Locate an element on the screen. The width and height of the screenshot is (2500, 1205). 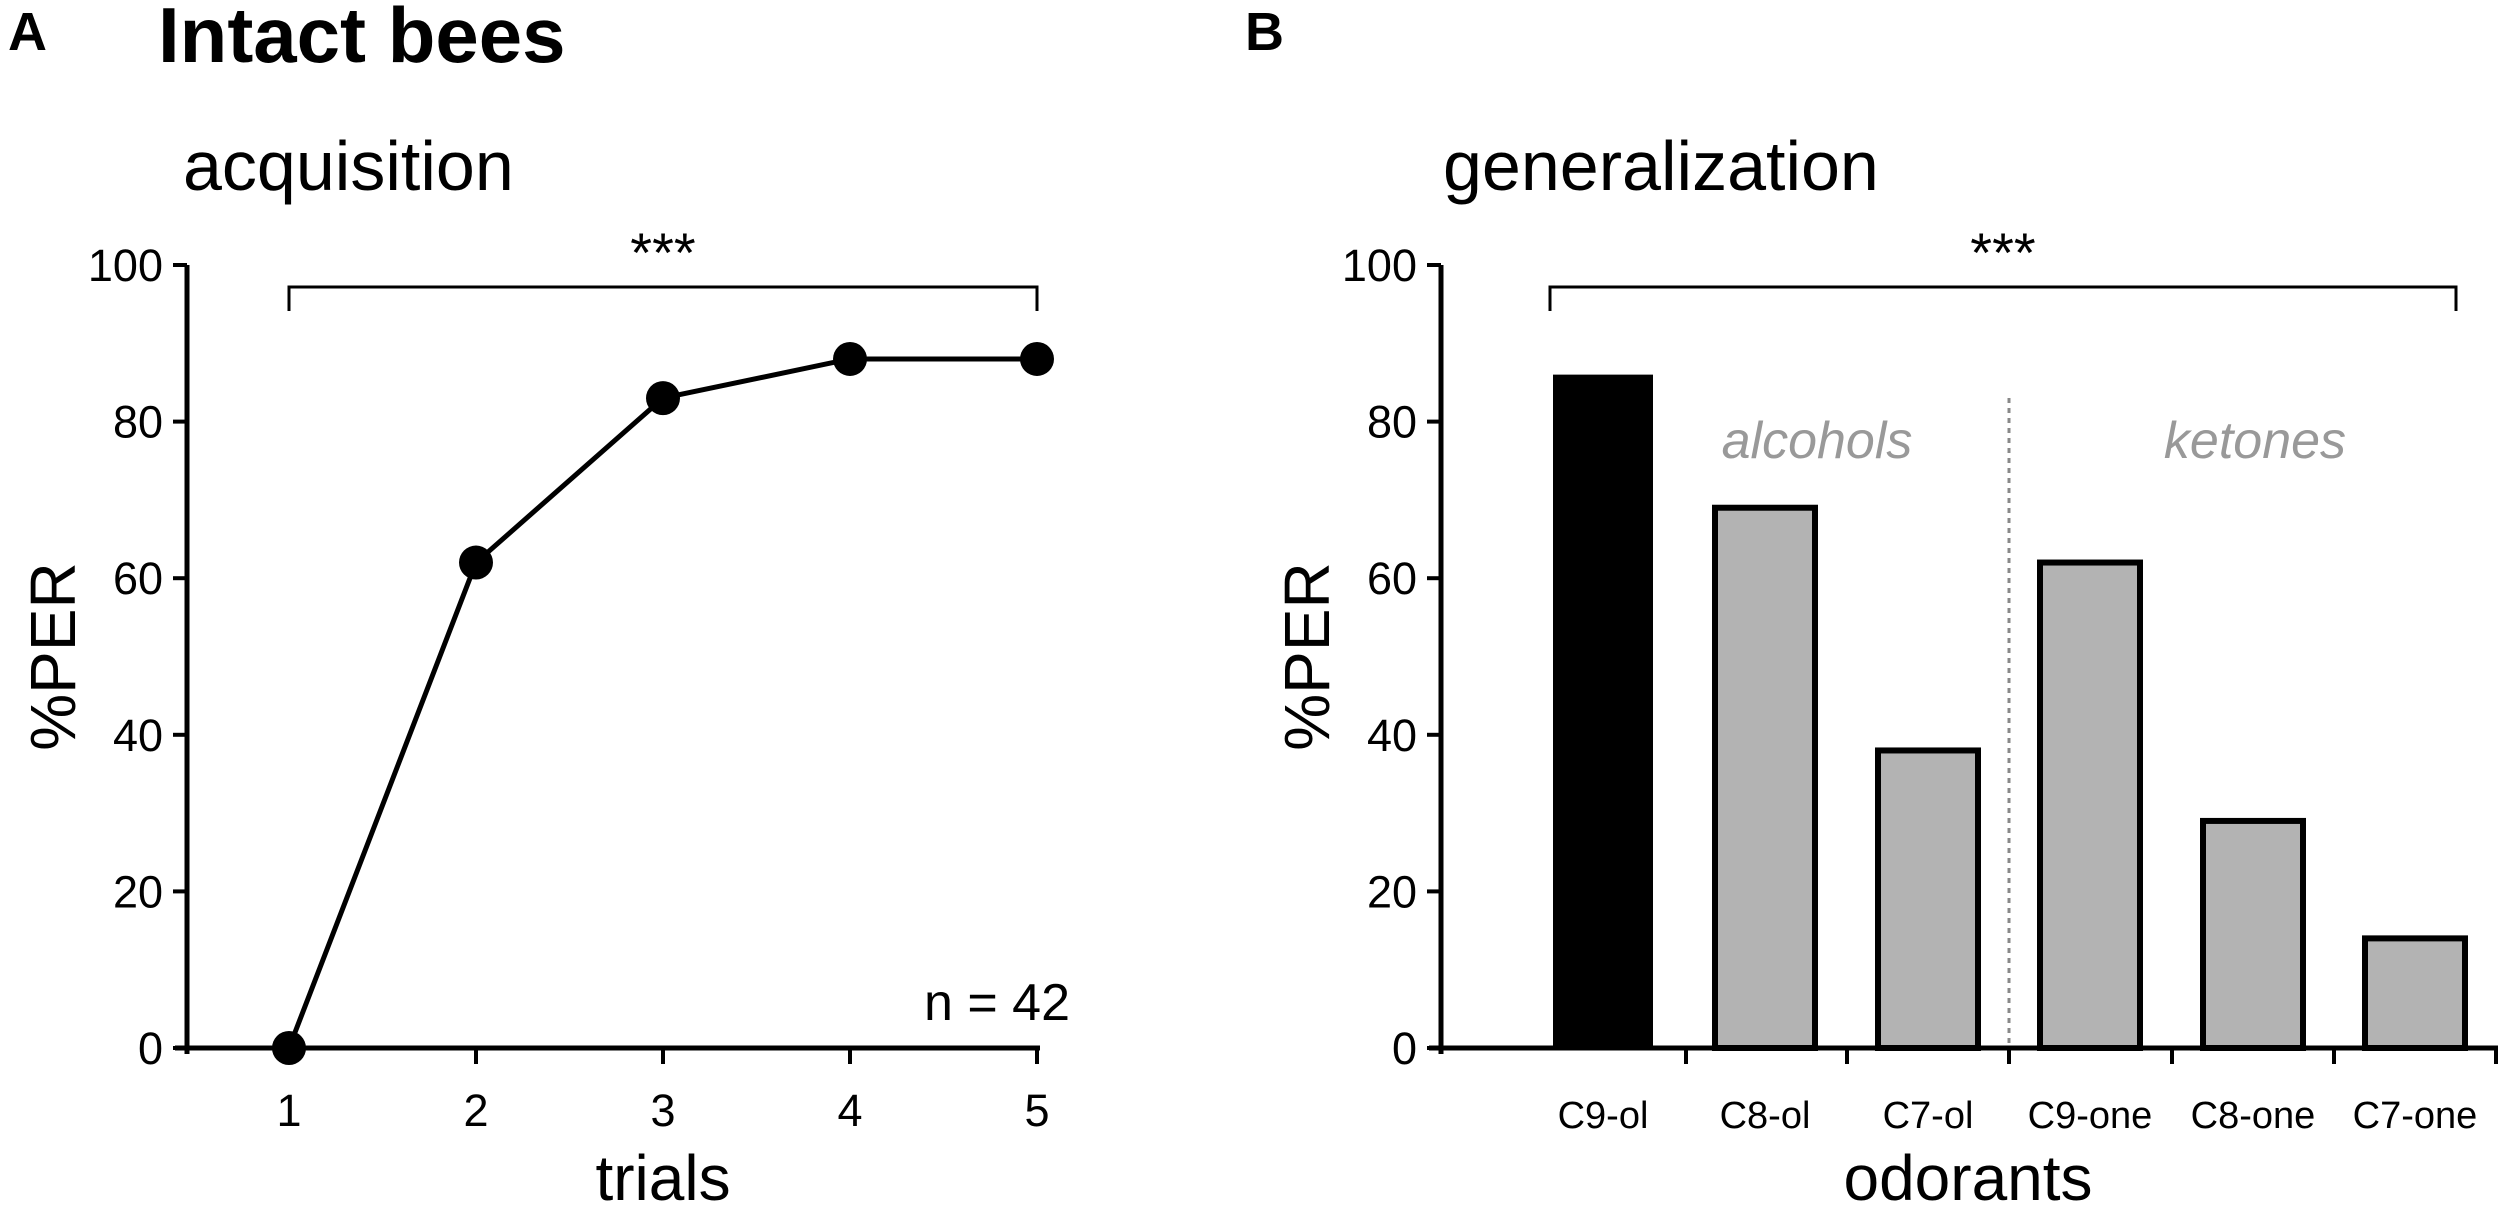
x-axis-label: trials is located at coordinates (662, 1173).